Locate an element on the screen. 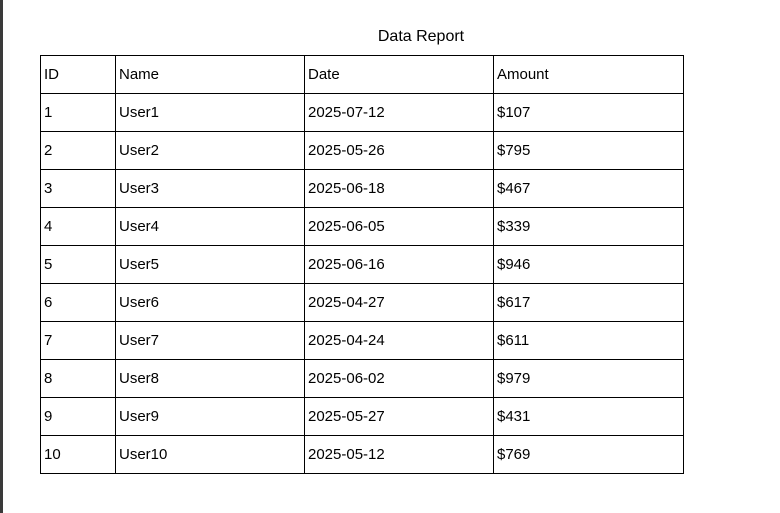 This screenshot has width=780, height=513. cell-date: 2025-05-12 is located at coordinates (399, 454).